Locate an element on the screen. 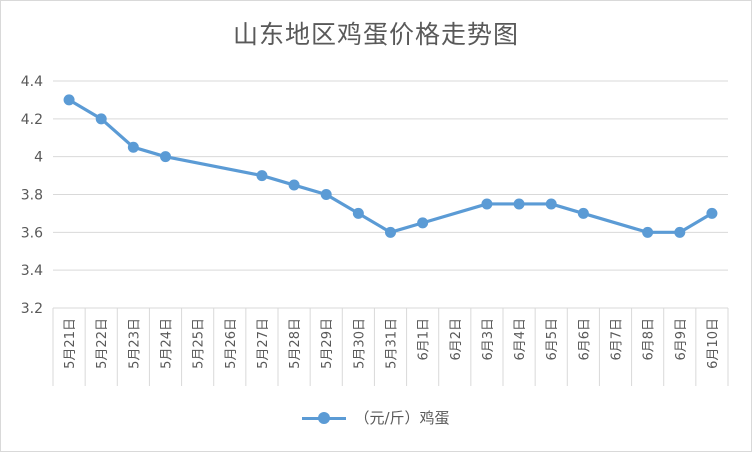 The image size is (752, 452). legend-swatch is located at coordinates (324, 418).